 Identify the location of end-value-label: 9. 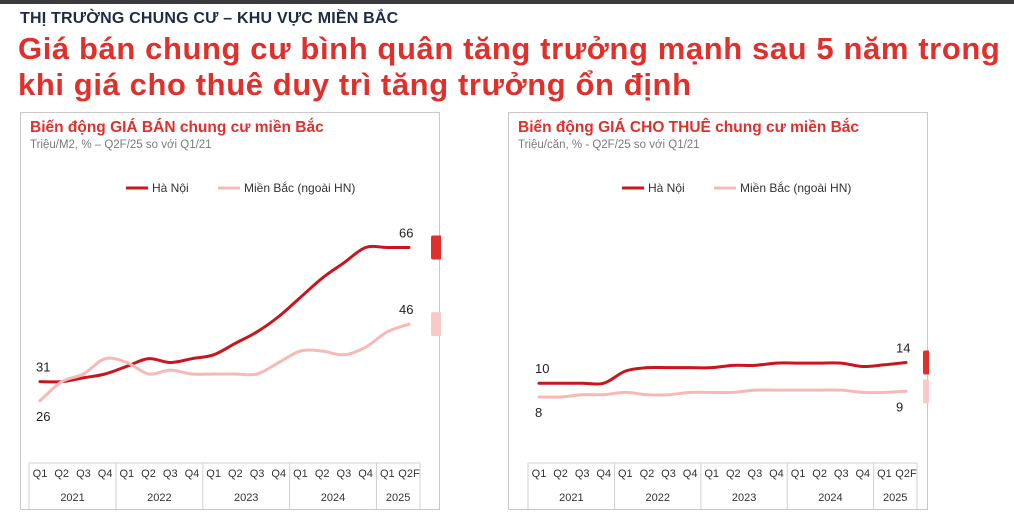
(899, 406).